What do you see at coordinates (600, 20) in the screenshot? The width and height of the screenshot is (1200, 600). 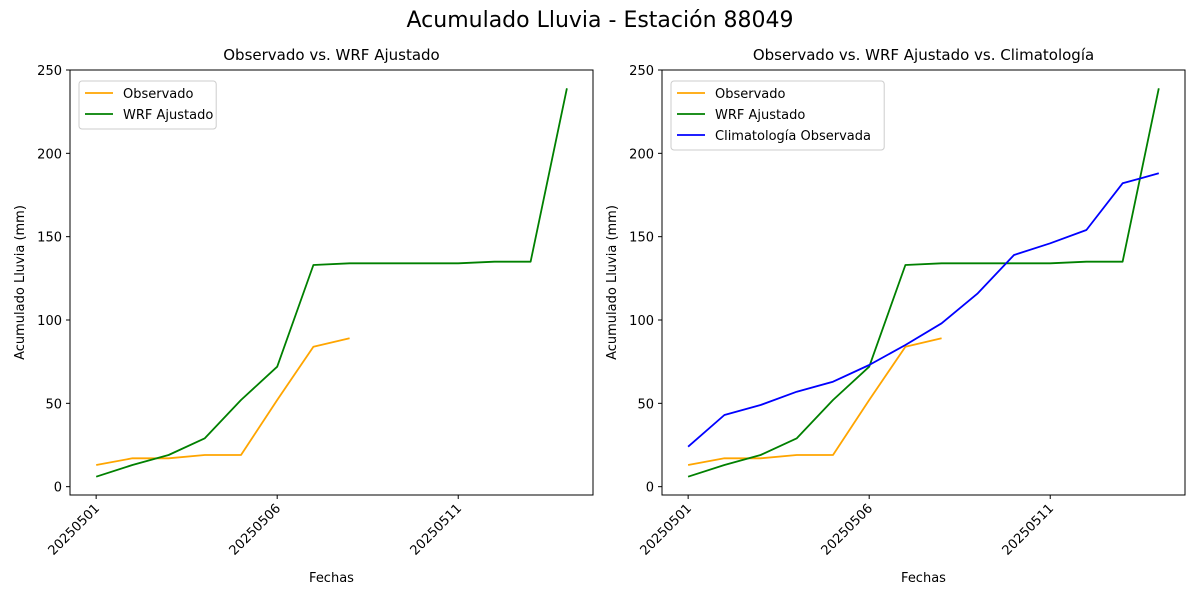 I see `figure-title: Acumulado Lluvia - Estación 88049` at bounding box center [600, 20].